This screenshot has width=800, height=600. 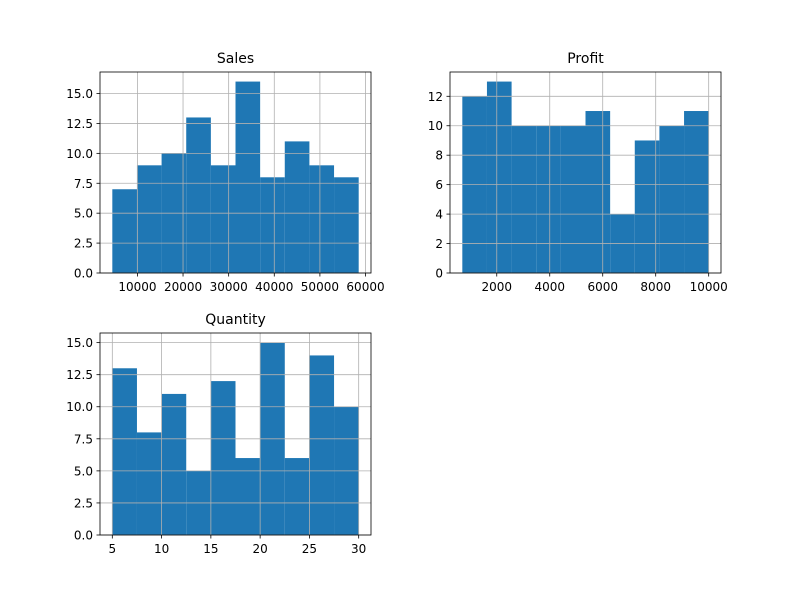 What do you see at coordinates (229, 287) in the screenshot?
I see `sales-x-tick-label: 30000` at bounding box center [229, 287].